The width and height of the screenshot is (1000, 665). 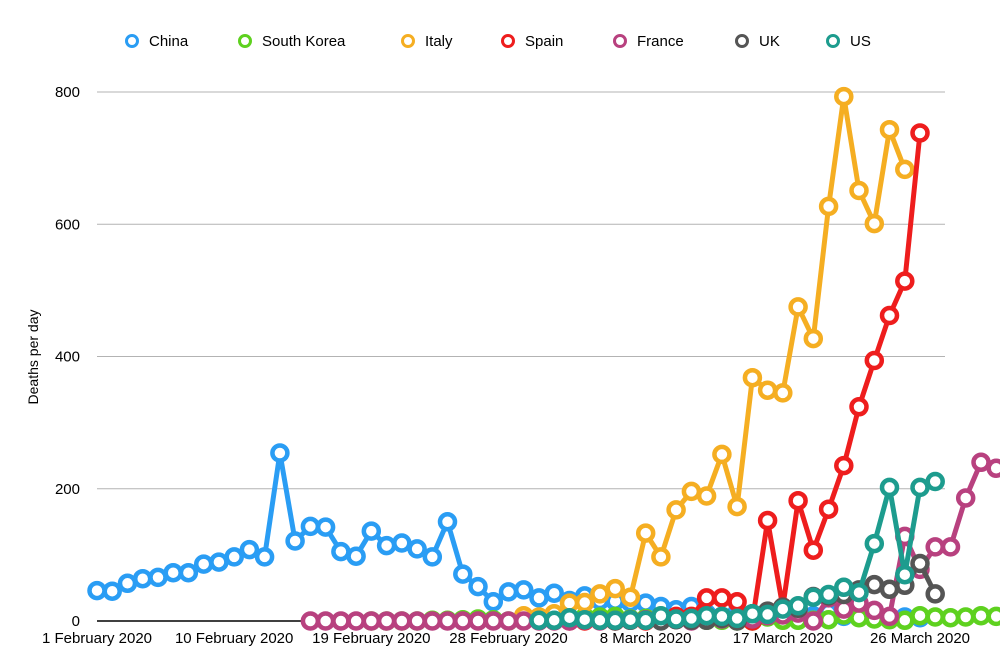 I want to click on y-tick-label: 0, so click(x=76, y=621).